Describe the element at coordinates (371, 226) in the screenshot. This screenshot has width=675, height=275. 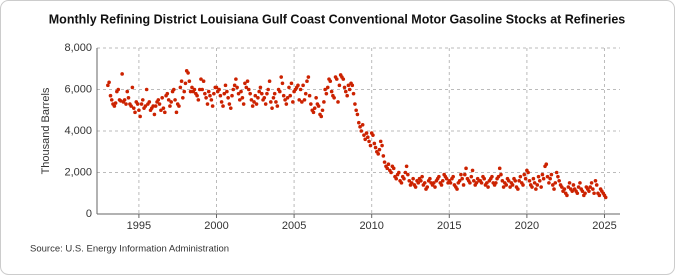
I see `x-tick-label: 2010` at that location.